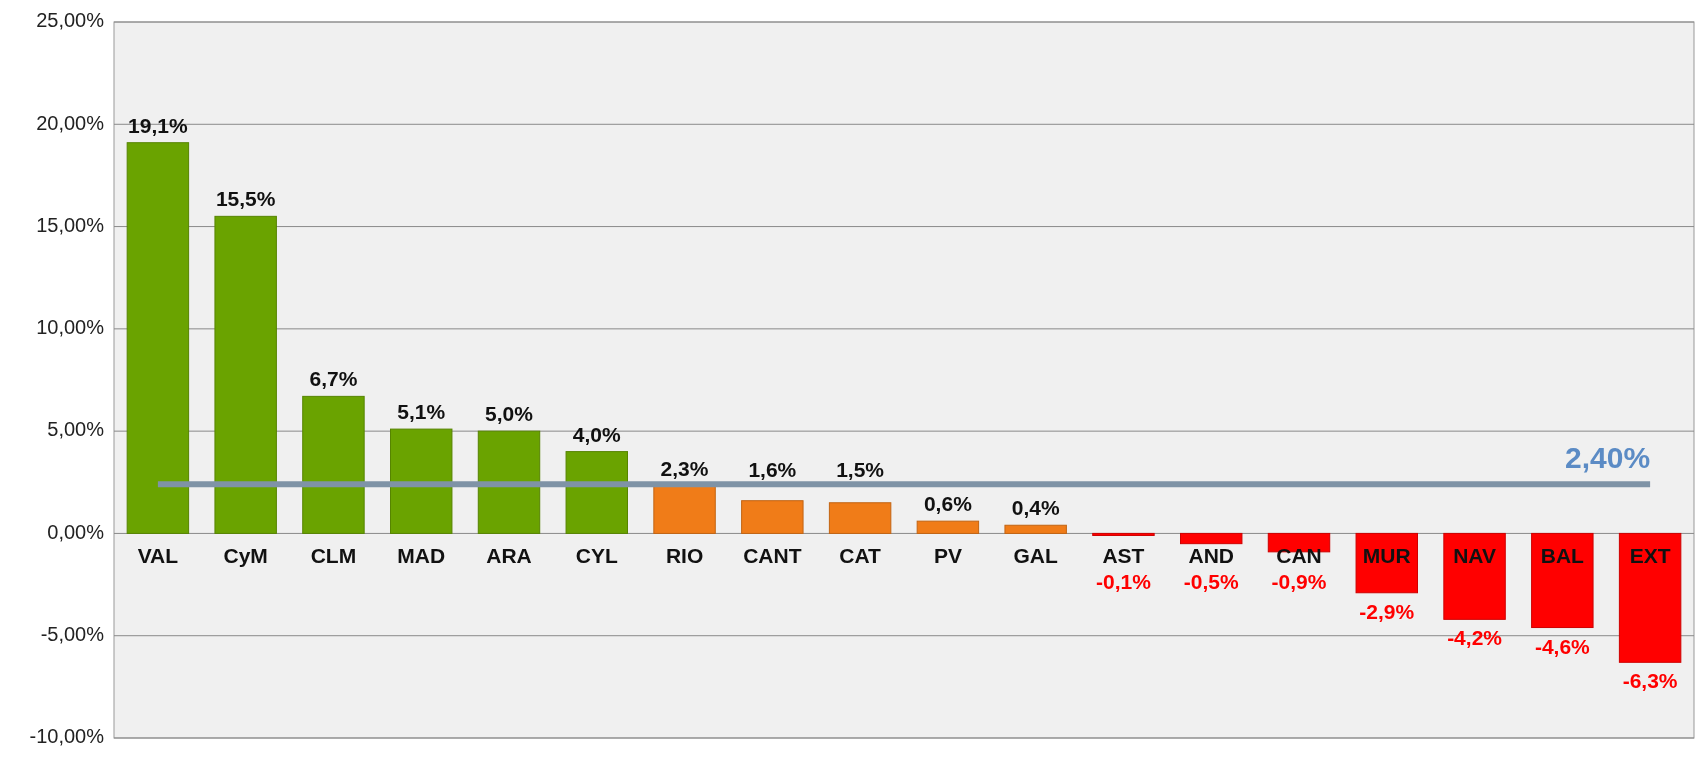 The height and width of the screenshot is (760, 1708). Describe the element at coordinates (1035, 556) in the screenshot. I see `x-tick-label: GAL` at that location.